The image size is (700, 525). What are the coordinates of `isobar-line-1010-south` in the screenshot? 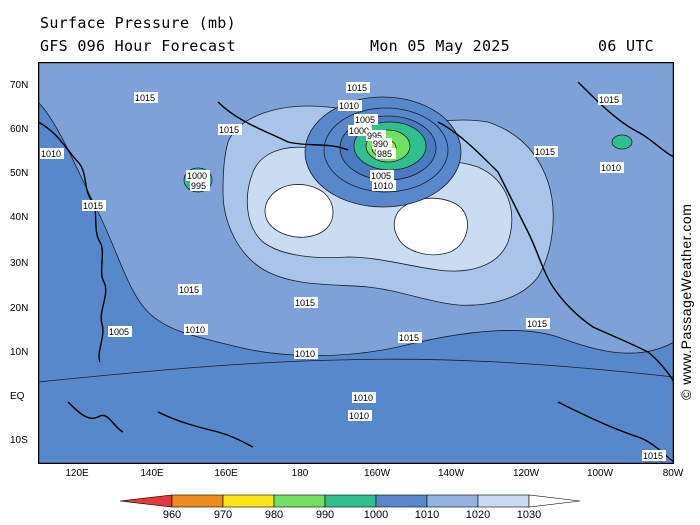 It's located at (356, 370).